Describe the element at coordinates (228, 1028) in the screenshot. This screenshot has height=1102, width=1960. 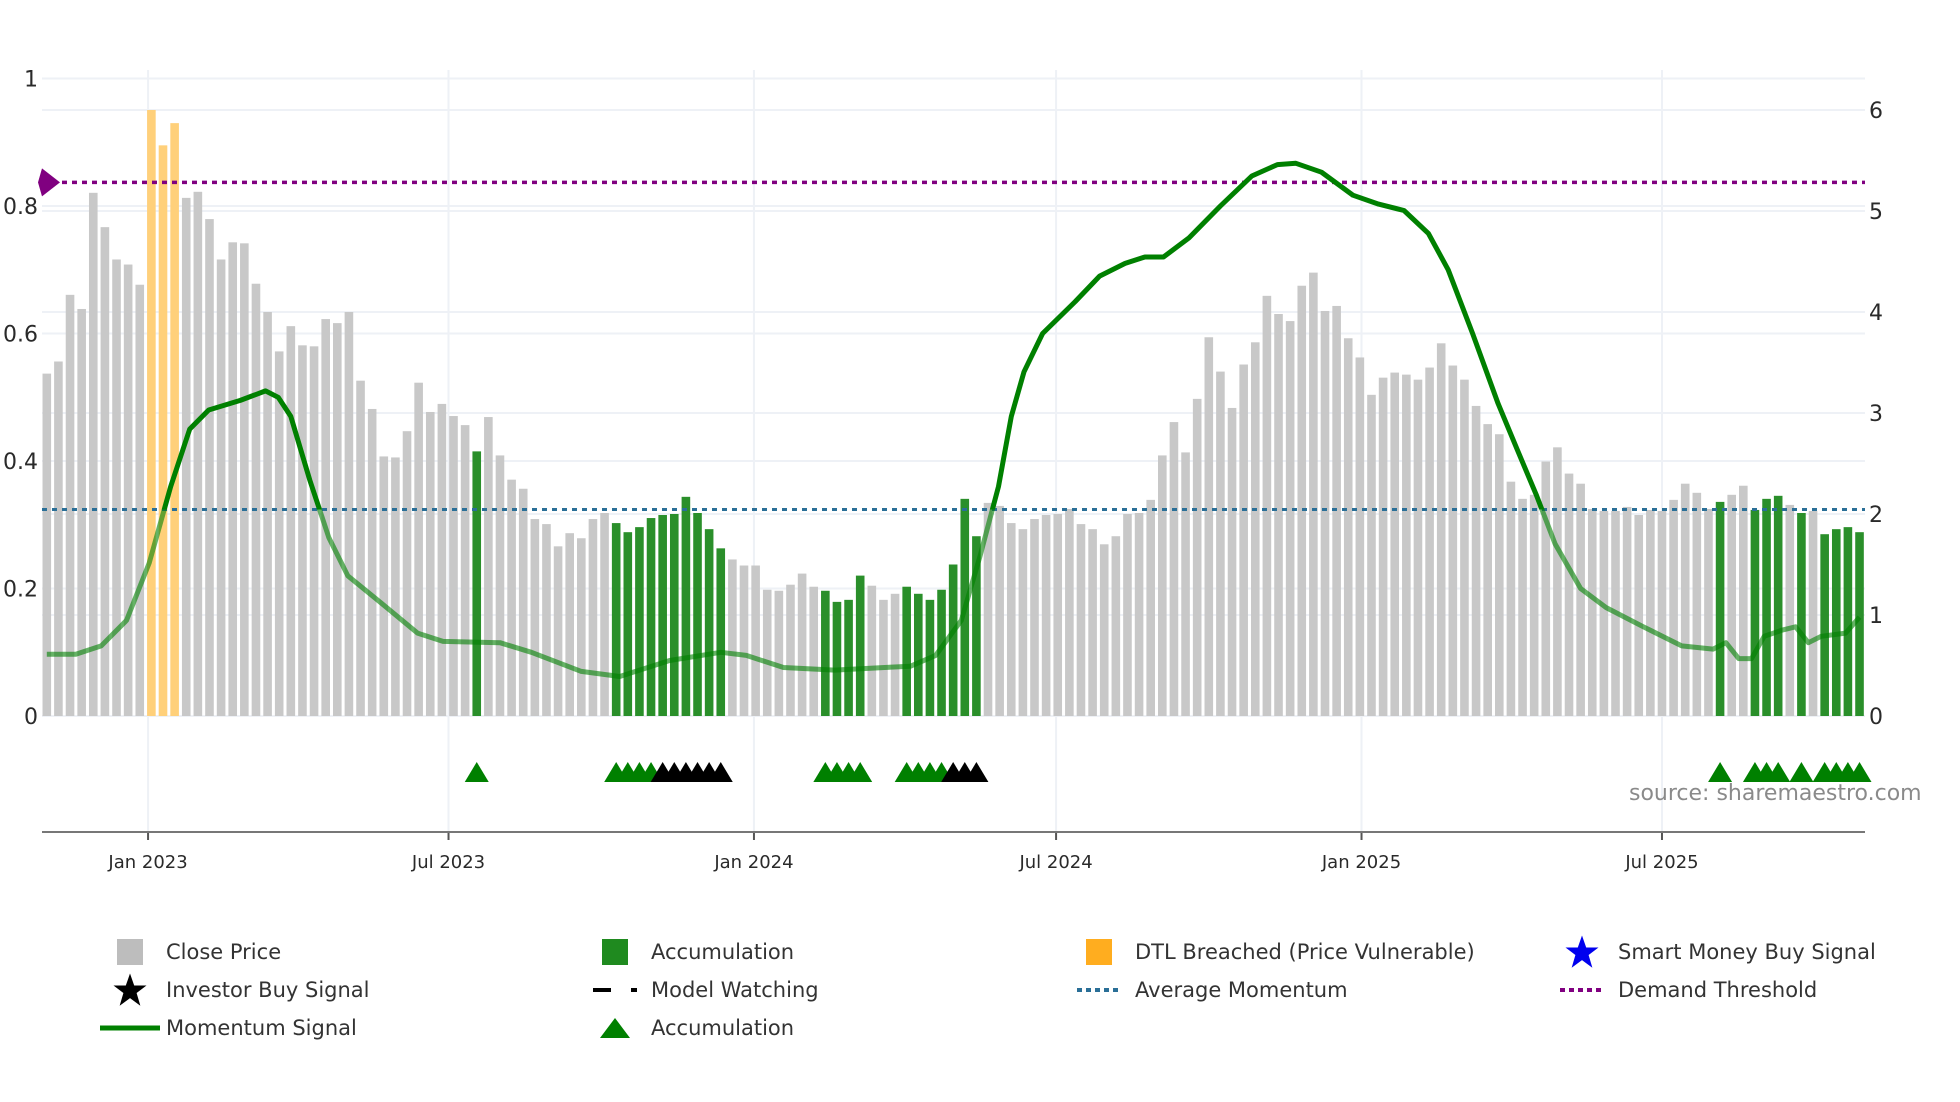
I see `legend-item-momentum-signal: Momentum Signal` at that location.